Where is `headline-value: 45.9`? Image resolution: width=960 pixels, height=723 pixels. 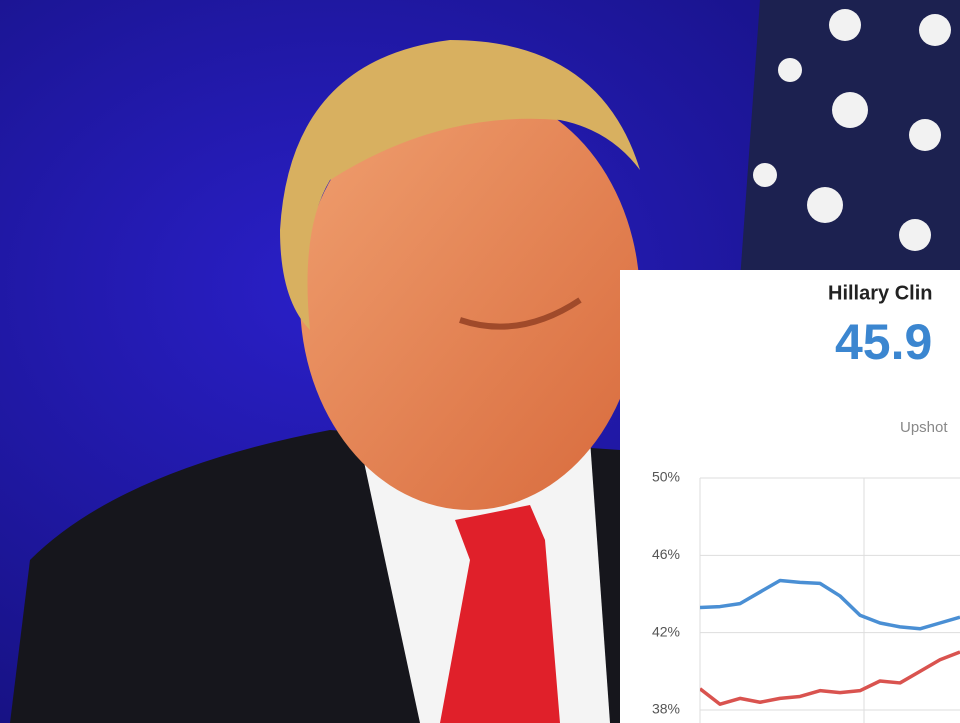
headline-value: 45.9 is located at coordinates (883, 342).